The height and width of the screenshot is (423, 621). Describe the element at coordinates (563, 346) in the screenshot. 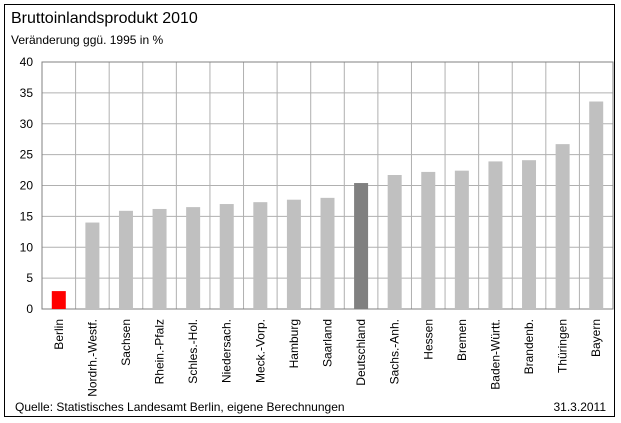

I see `x-tick-label: Thüringen` at that location.